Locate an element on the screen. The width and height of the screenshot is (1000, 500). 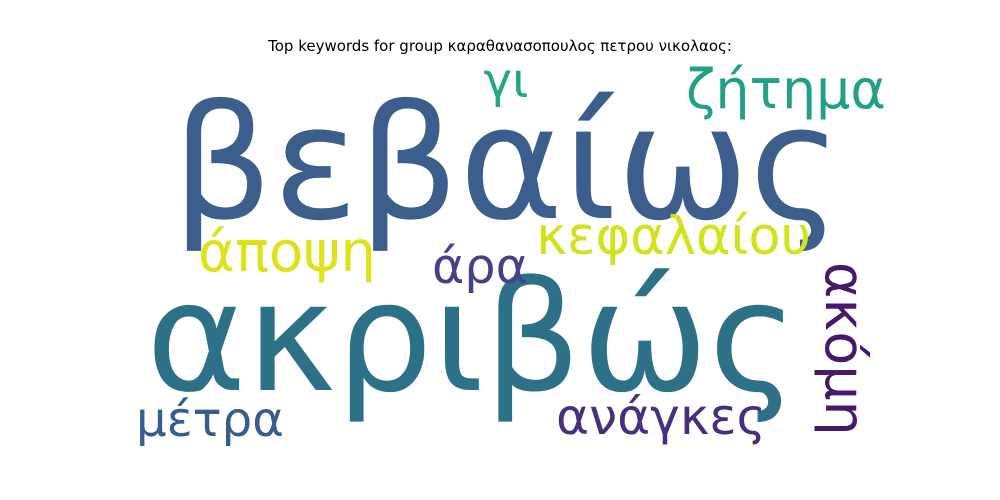
cloud-word: άποψη is located at coordinates (287, 252).